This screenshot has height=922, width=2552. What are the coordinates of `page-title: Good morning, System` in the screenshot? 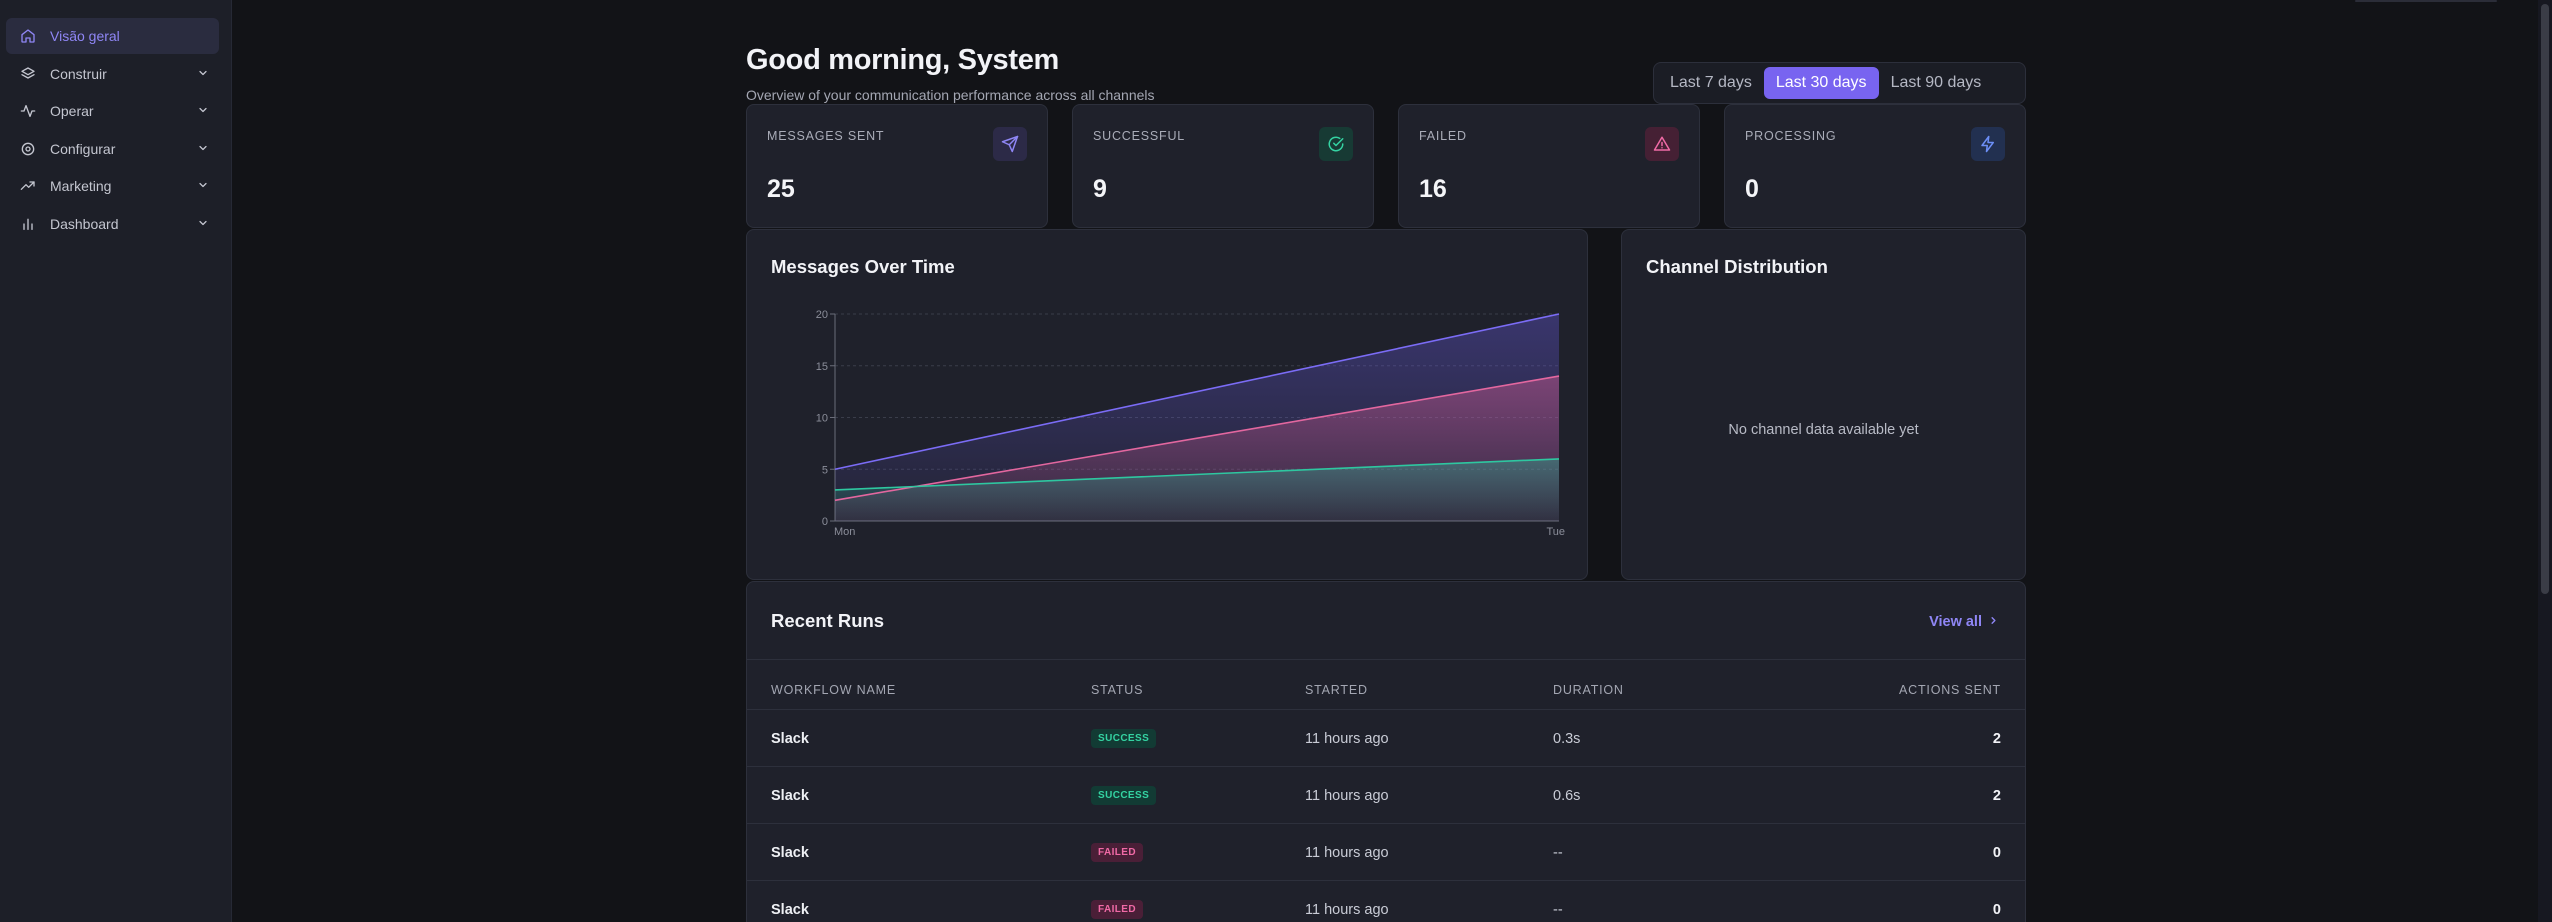 It's located at (903, 60).